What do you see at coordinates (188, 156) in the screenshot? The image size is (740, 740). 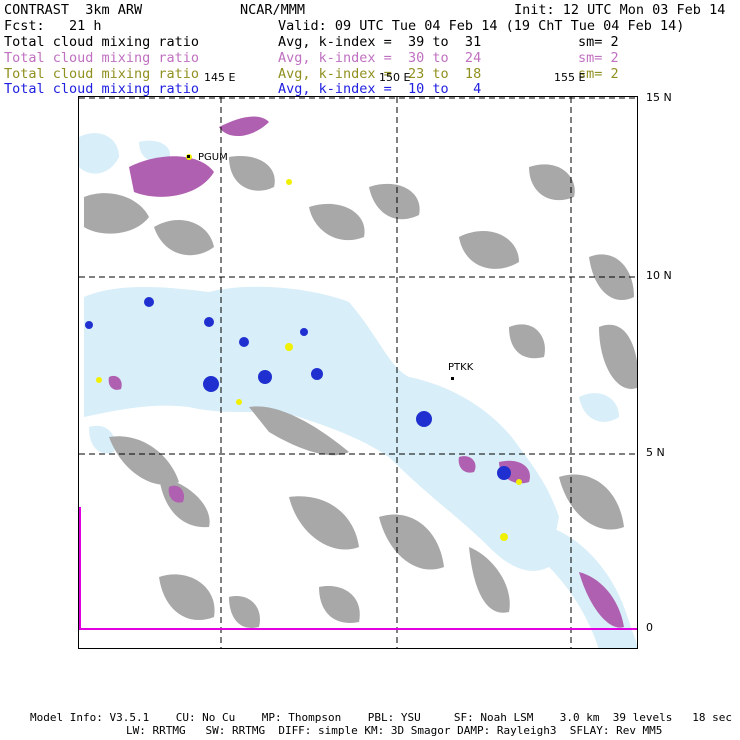 I see `station-marker-pgum` at bounding box center [188, 156].